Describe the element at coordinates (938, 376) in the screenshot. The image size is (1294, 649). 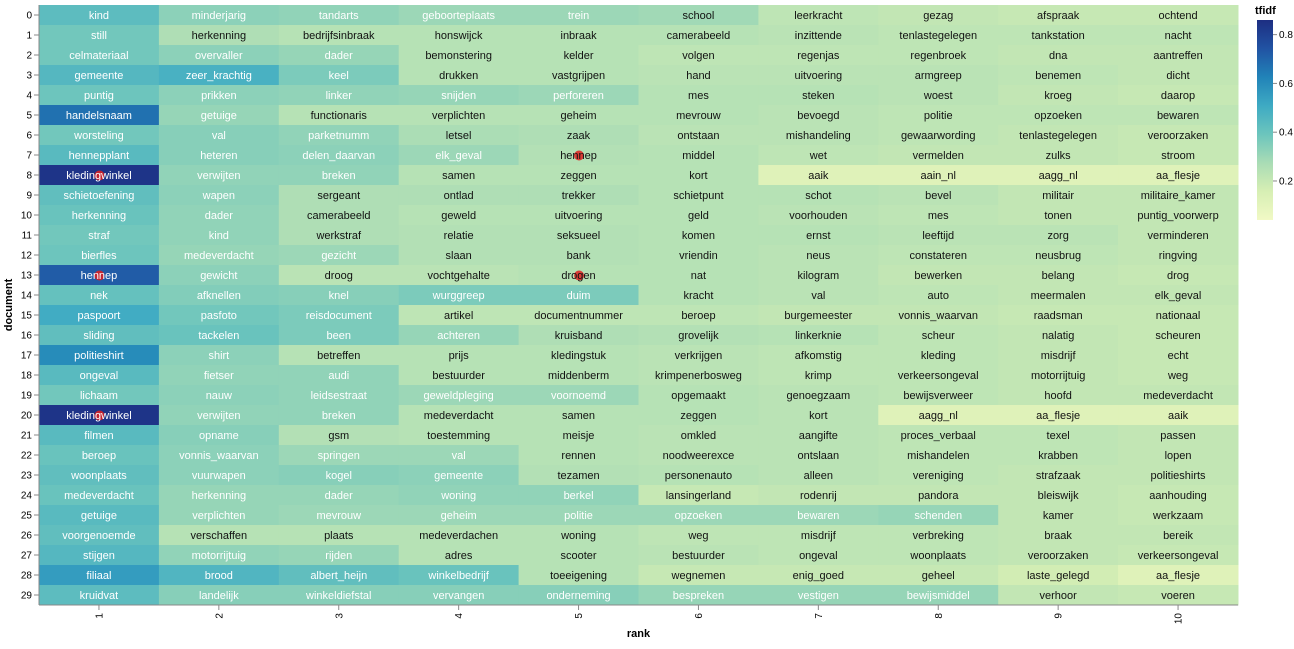
I see `cell-label: verkeersongeval` at that location.